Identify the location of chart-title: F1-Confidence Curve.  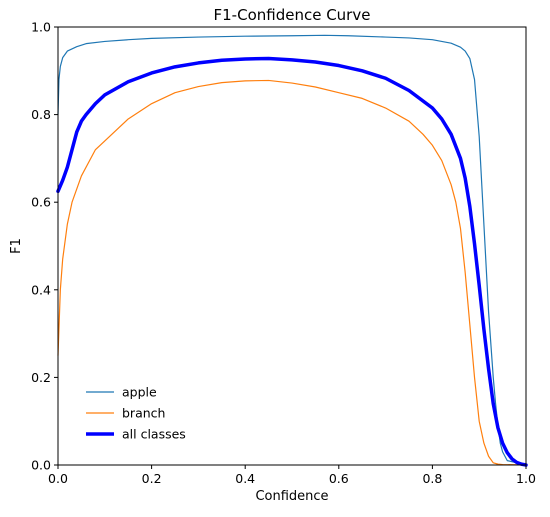
(292, 15).